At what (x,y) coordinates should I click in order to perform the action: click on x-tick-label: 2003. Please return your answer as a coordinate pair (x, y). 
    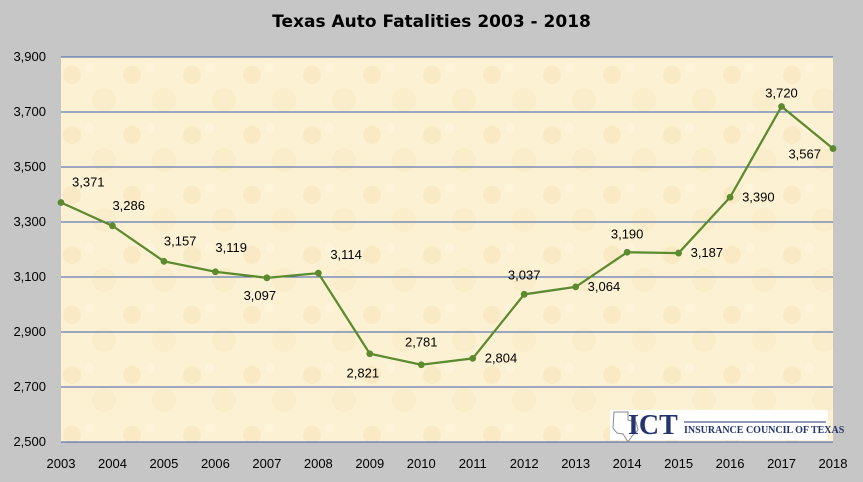
    Looking at the image, I should click on (61, 463).